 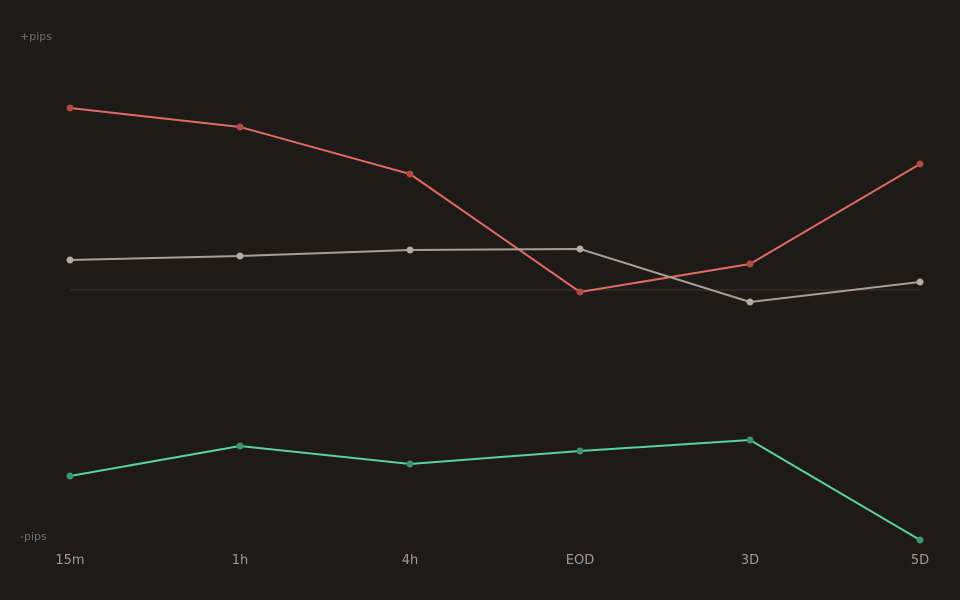 I want to click on series-2-point-5D, so click(x=920, y=282).